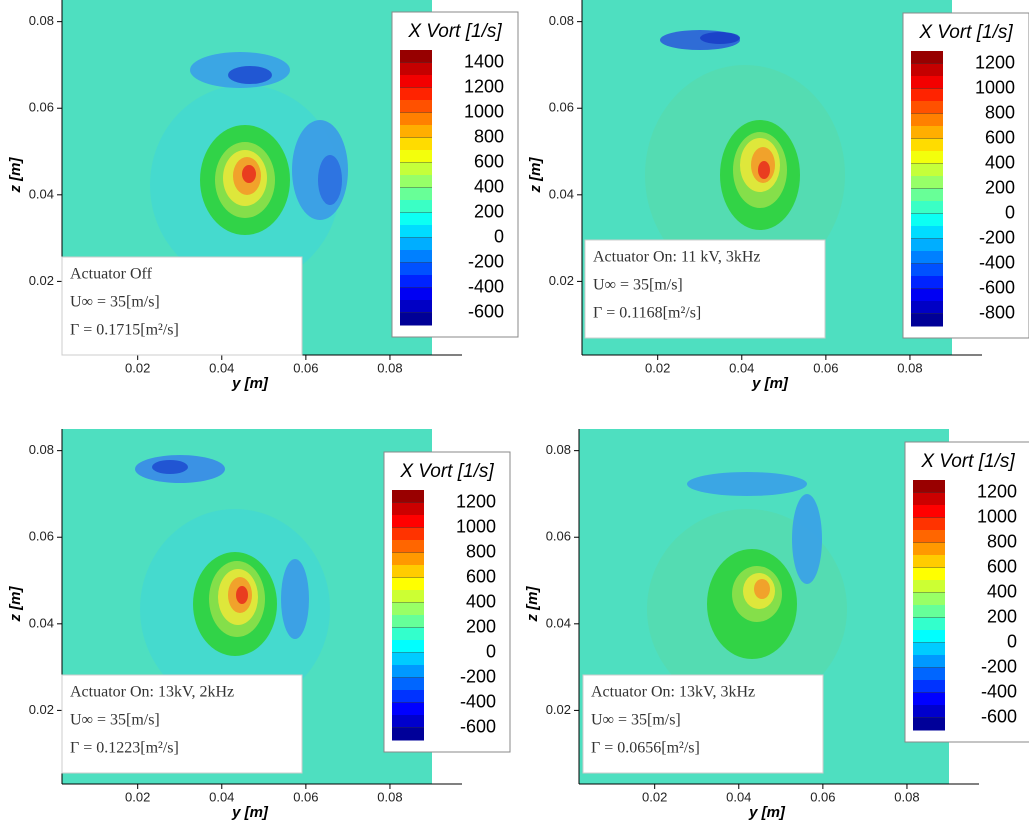 The height and width of the screenshot is (823, 1029). Describe the element at coordinates (454, 31) in the screenshot. I see `colorbar-title: X Vort [1/s]` at that location.